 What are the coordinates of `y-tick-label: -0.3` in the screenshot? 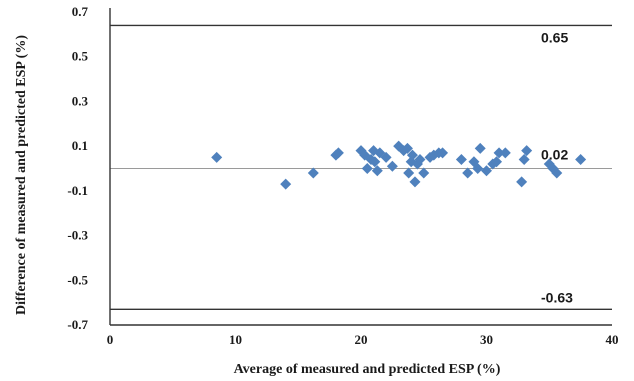 It's located at (77, 235).